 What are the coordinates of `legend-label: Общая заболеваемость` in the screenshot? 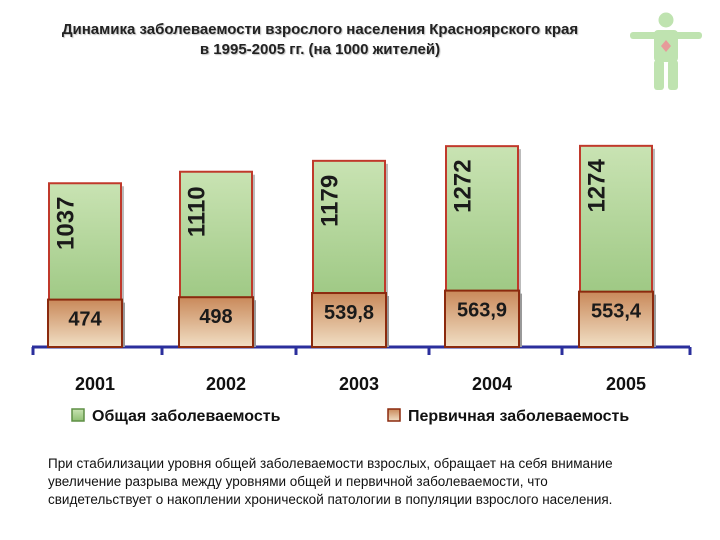 It's located at (186, 416).